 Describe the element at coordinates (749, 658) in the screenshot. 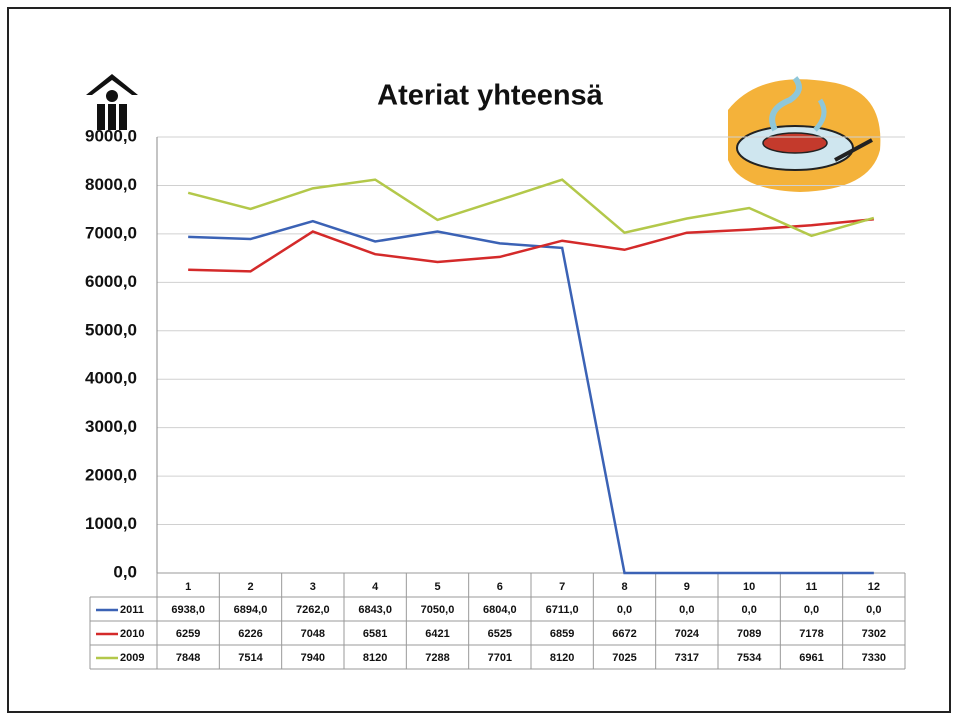

I see `table-value: 7534` at that location.